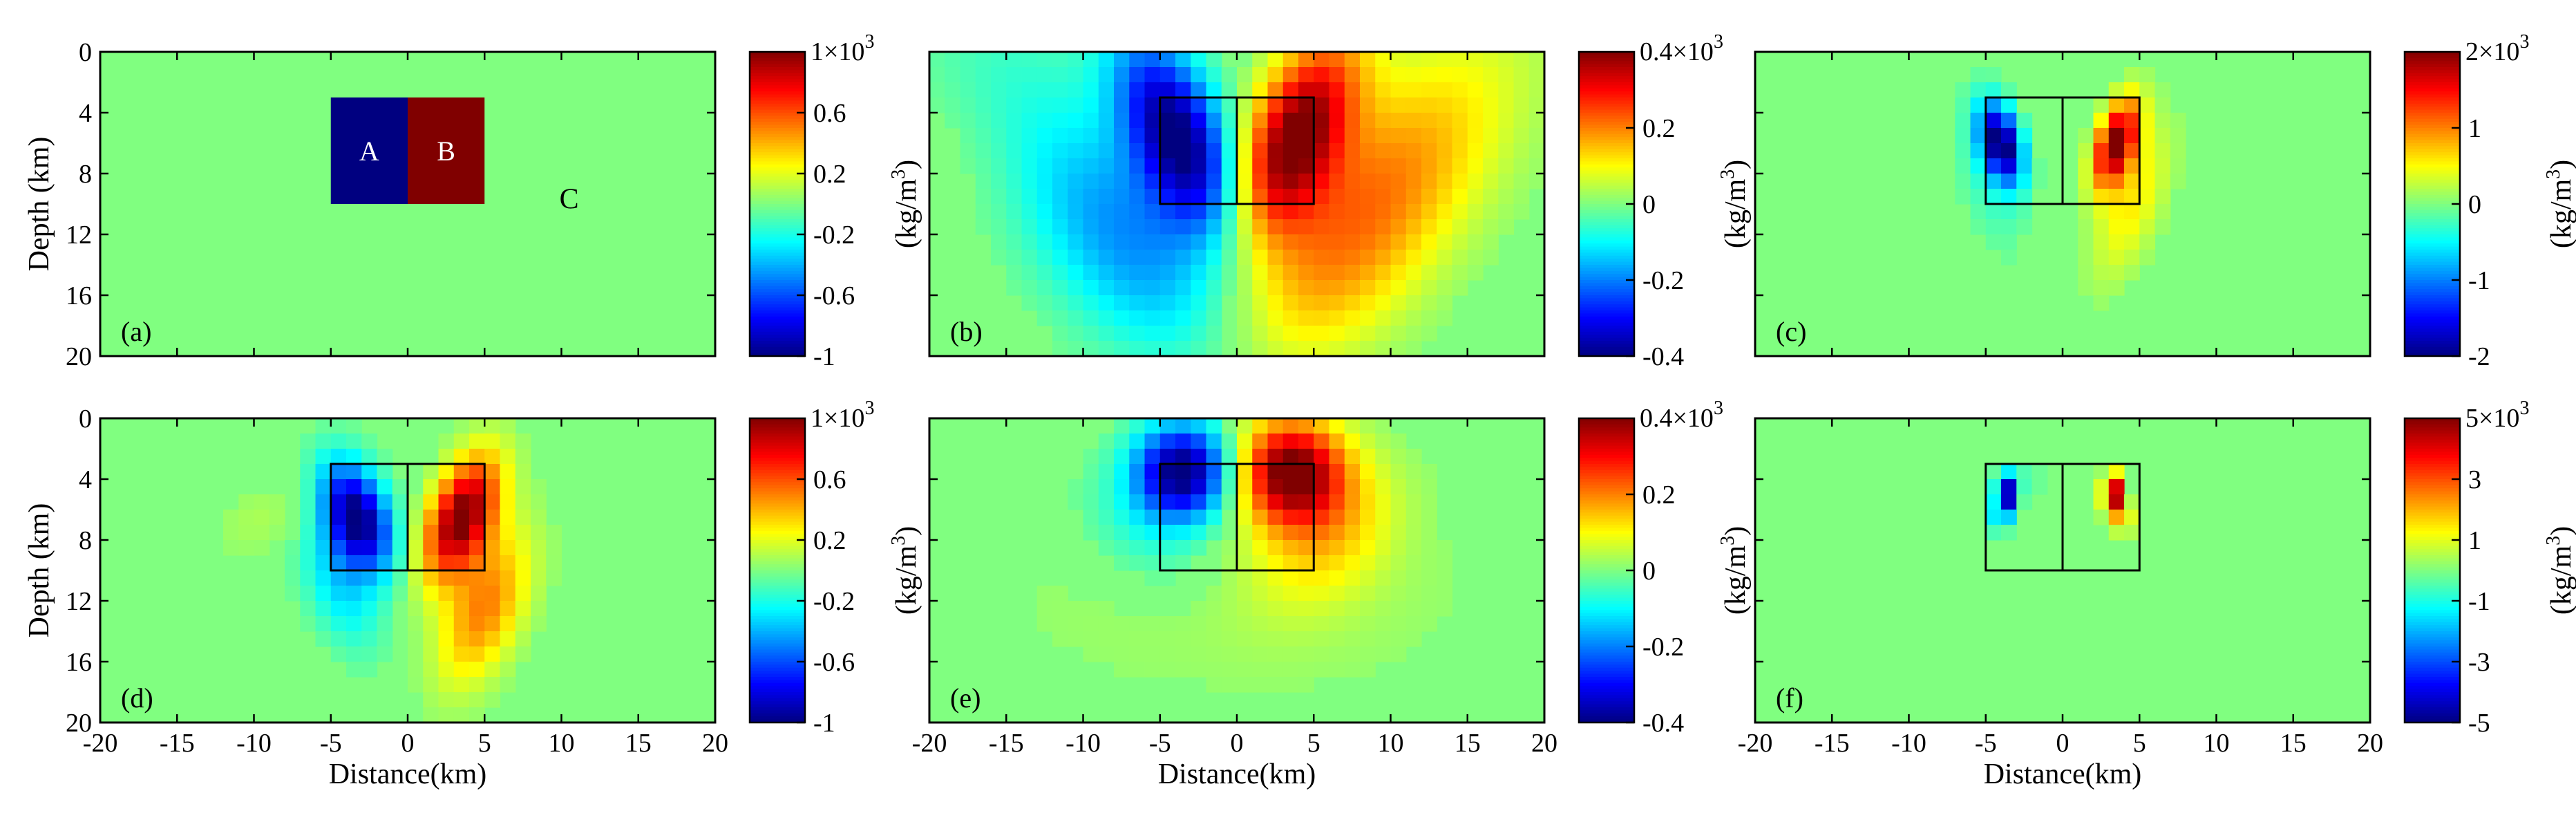 The image size is (2576, 820). What do you see at coordinates (79, 235) in the screenshot?
I see `y-tick-label: 12` at bounding box center [79, 235].